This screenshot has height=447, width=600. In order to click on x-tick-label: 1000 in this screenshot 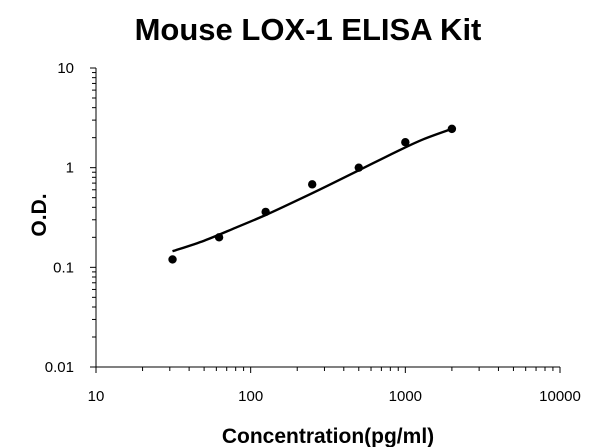, I will do `click(405, 396)`.